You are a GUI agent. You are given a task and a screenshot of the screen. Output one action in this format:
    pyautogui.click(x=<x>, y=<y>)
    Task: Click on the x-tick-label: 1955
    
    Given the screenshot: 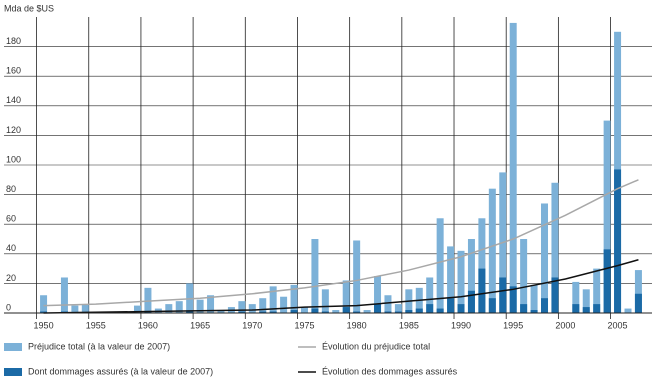 What is the action you would take?
    pyautogui.click(x=96, y=325)
    